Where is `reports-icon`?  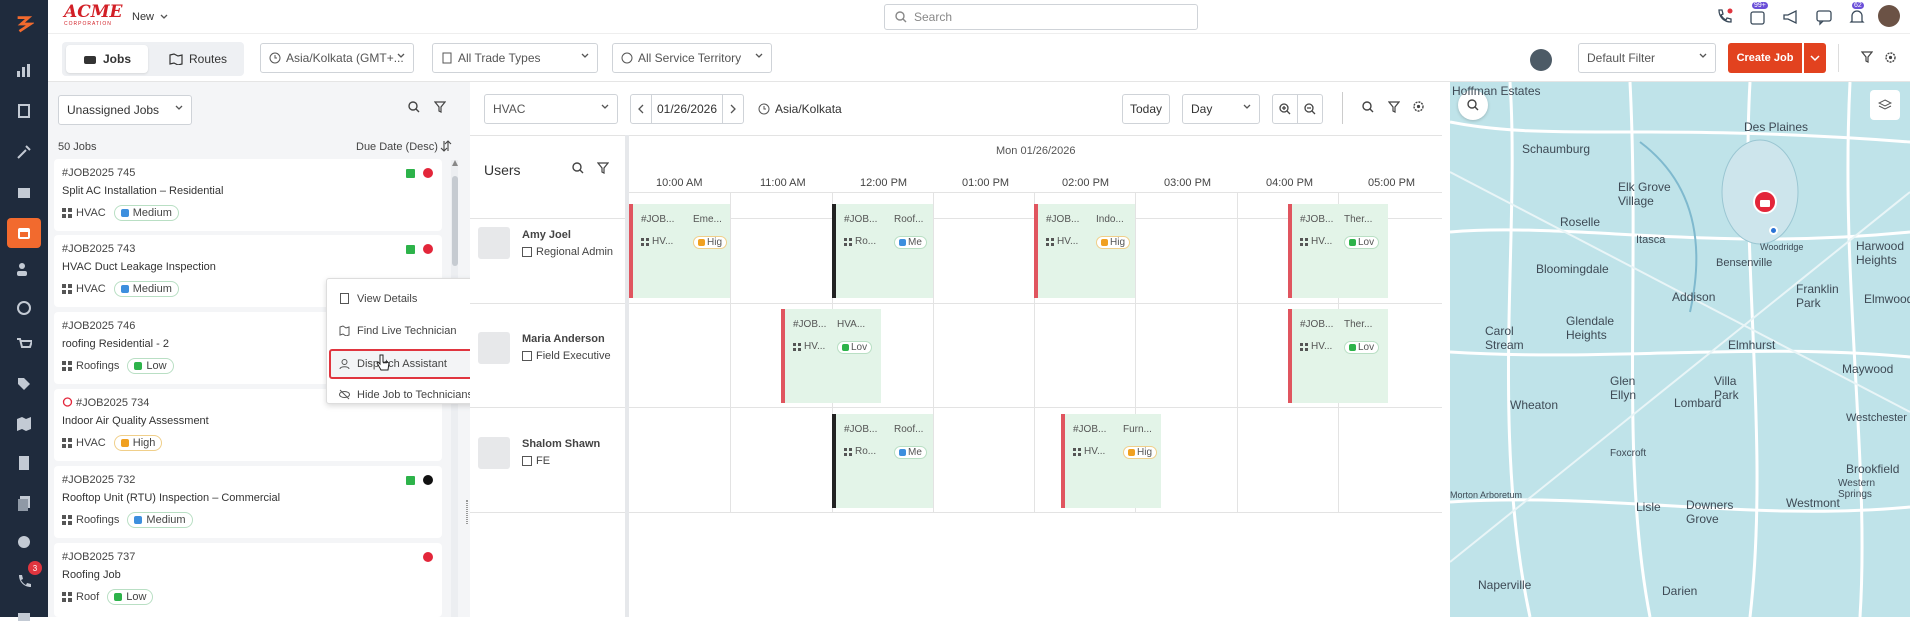
reports-icon is located at coordinates (24, 542).